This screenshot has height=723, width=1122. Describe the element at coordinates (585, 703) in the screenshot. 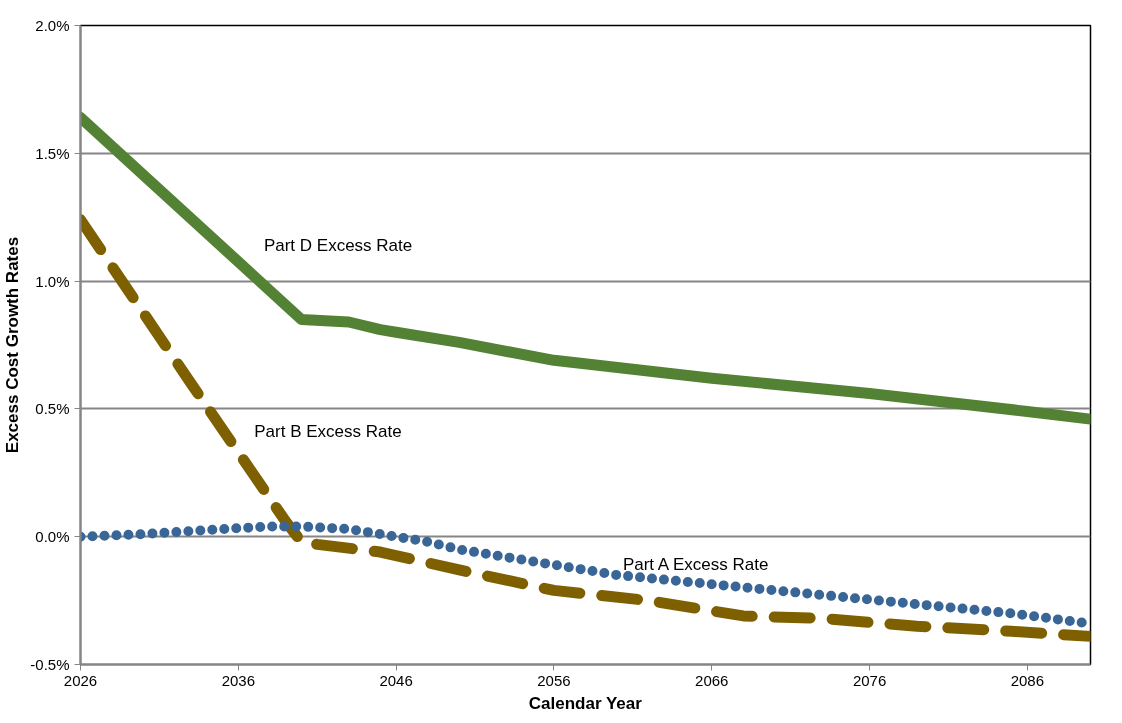

I see `x-axis-title: Calendar Year` at that location.